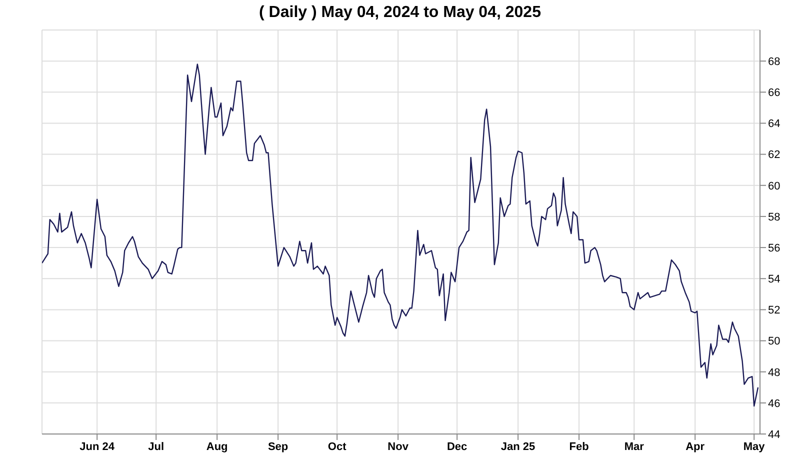  I want to click on x-tick-label: Feb, so click(579, 446).